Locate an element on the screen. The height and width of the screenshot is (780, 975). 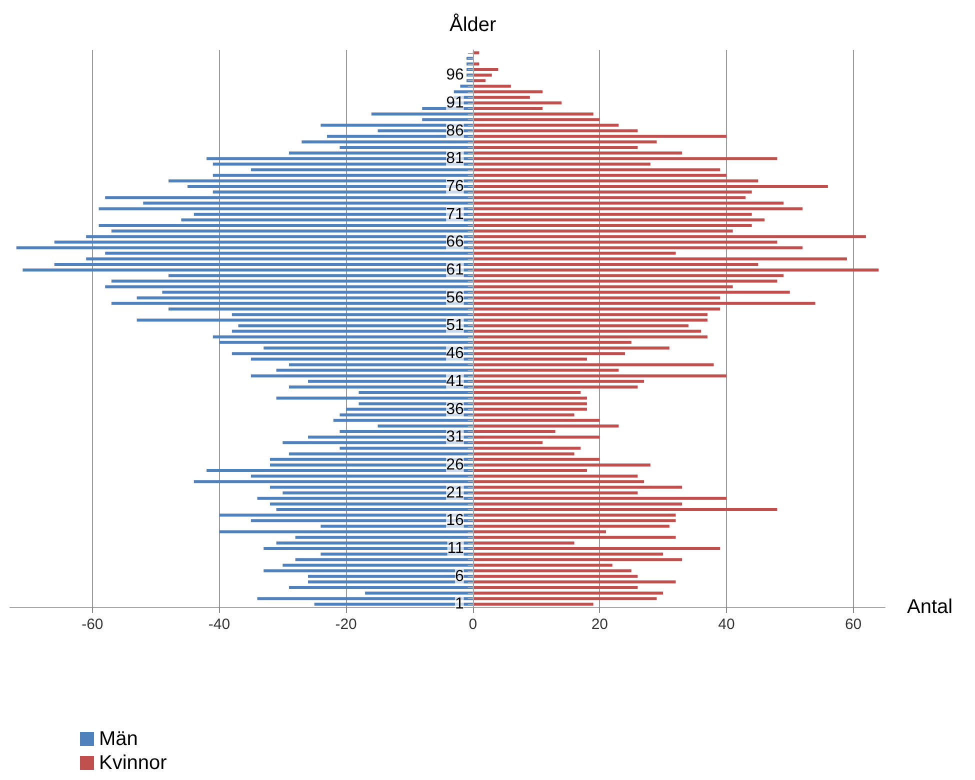
y-tick-label: 81 is located at coordinates (455, 159).